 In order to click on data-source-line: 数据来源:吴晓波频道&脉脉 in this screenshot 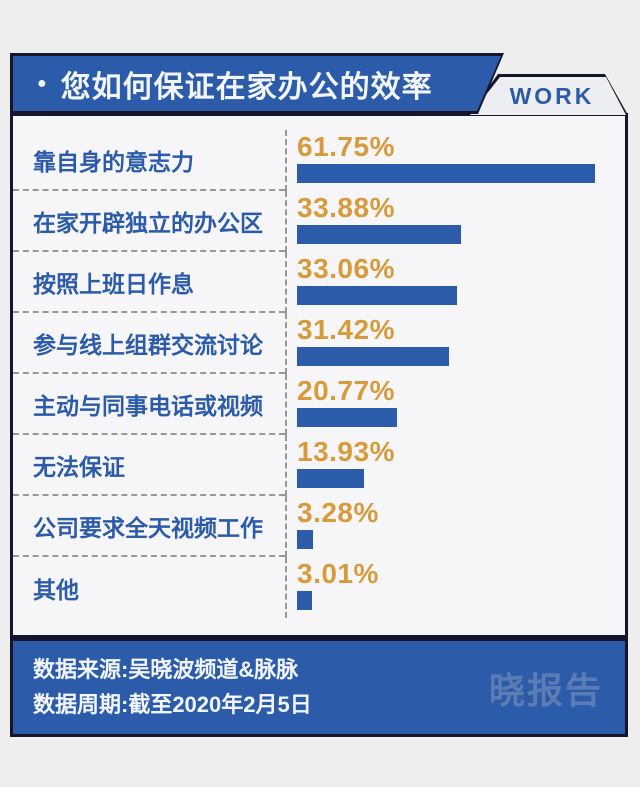, I will do `click(166, 670)`.